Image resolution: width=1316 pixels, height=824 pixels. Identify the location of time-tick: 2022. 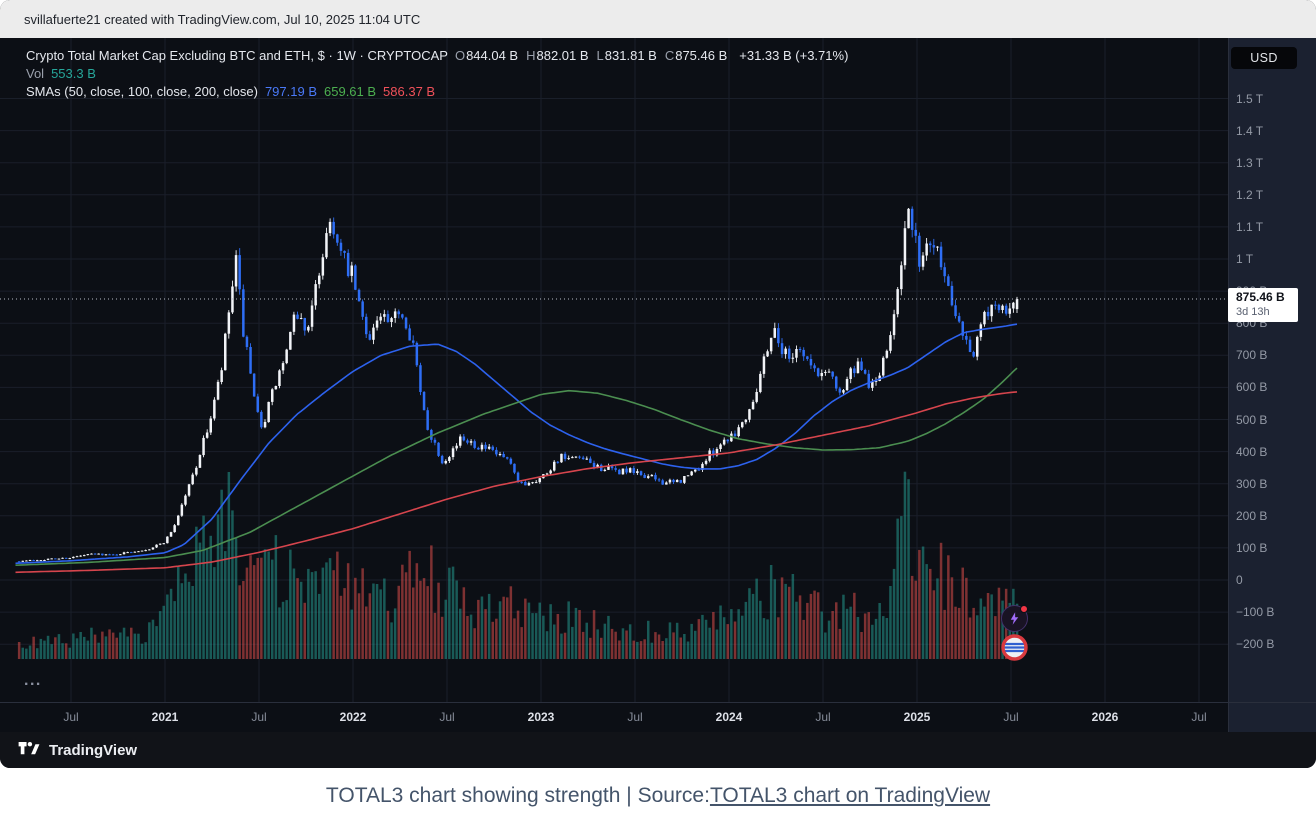
(353, 717).